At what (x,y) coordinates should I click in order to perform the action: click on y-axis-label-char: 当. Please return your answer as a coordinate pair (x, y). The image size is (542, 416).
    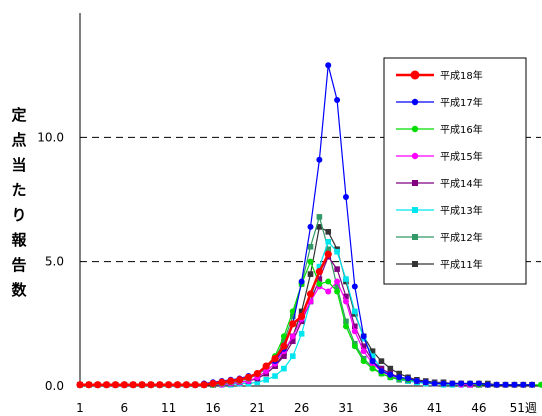
    Looking at the image, I should click on (18, 165).